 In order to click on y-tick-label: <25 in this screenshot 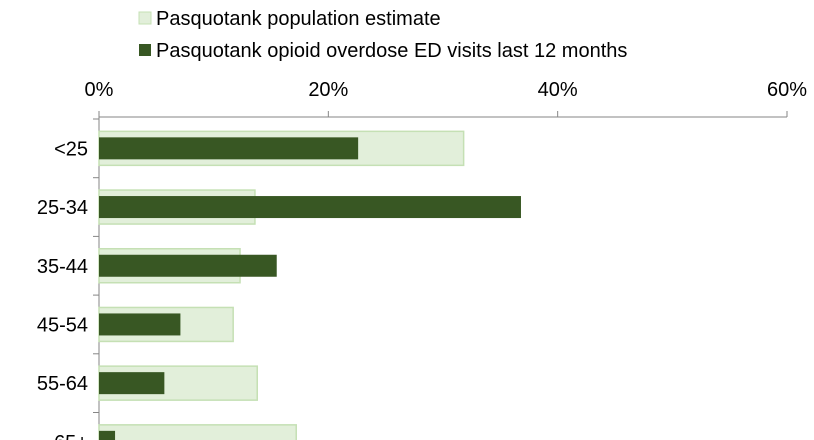, I will do `click(71, 149)`.